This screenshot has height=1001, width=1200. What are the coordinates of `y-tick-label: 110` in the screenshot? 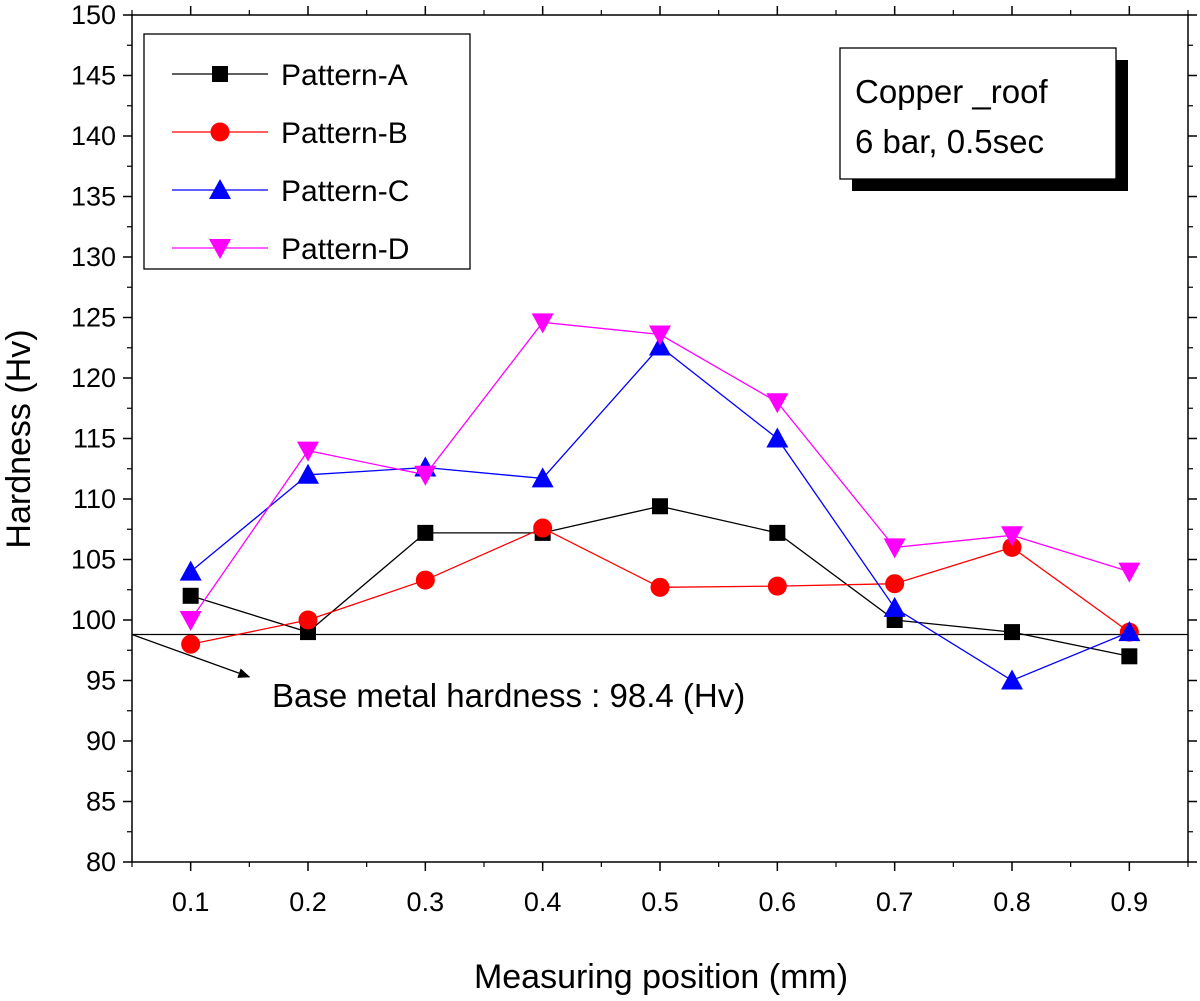 It's located at (94, 499).